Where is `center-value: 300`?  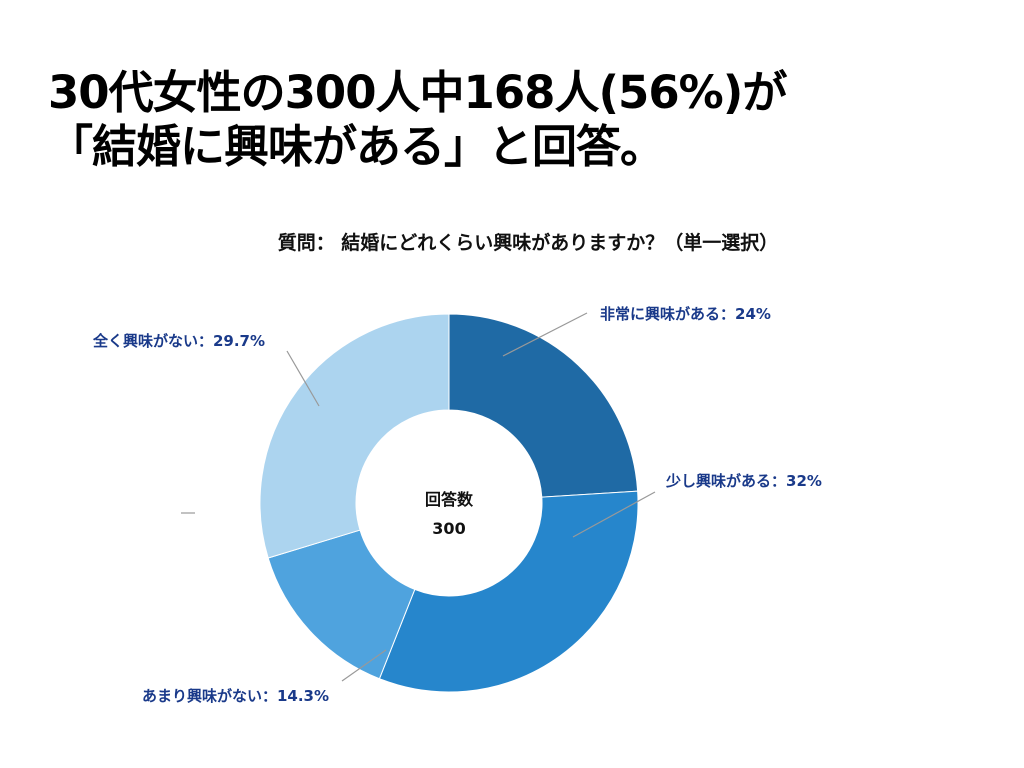 center-value: 300 is located at coordinates (448, 528).